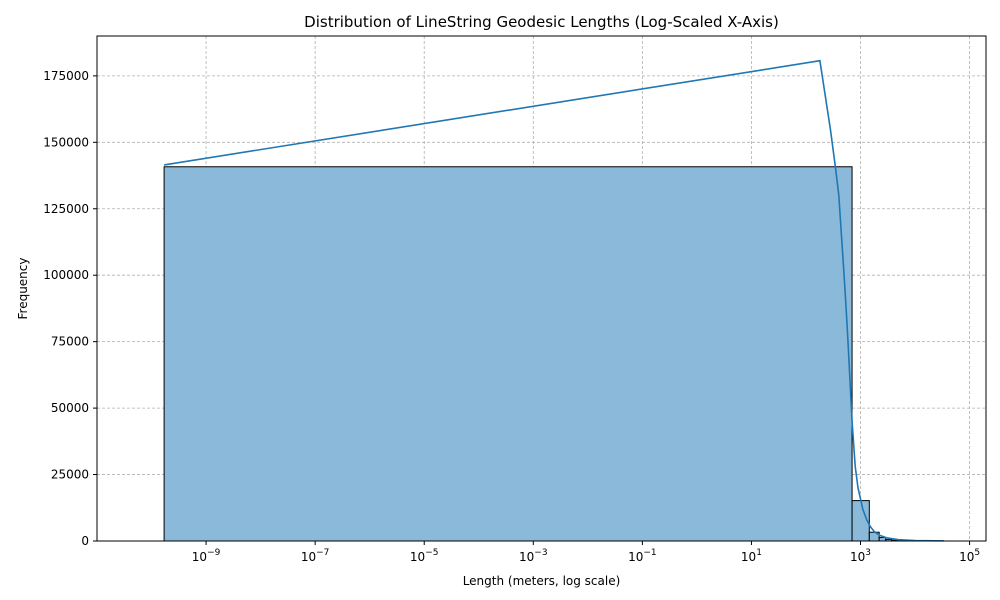 The width and height of the screenshot is (1000, 600). What do you see at coordinates (70, 408) in the screenshot?
I see `y-tick-label: 50000` at bounding box center [70, 408].